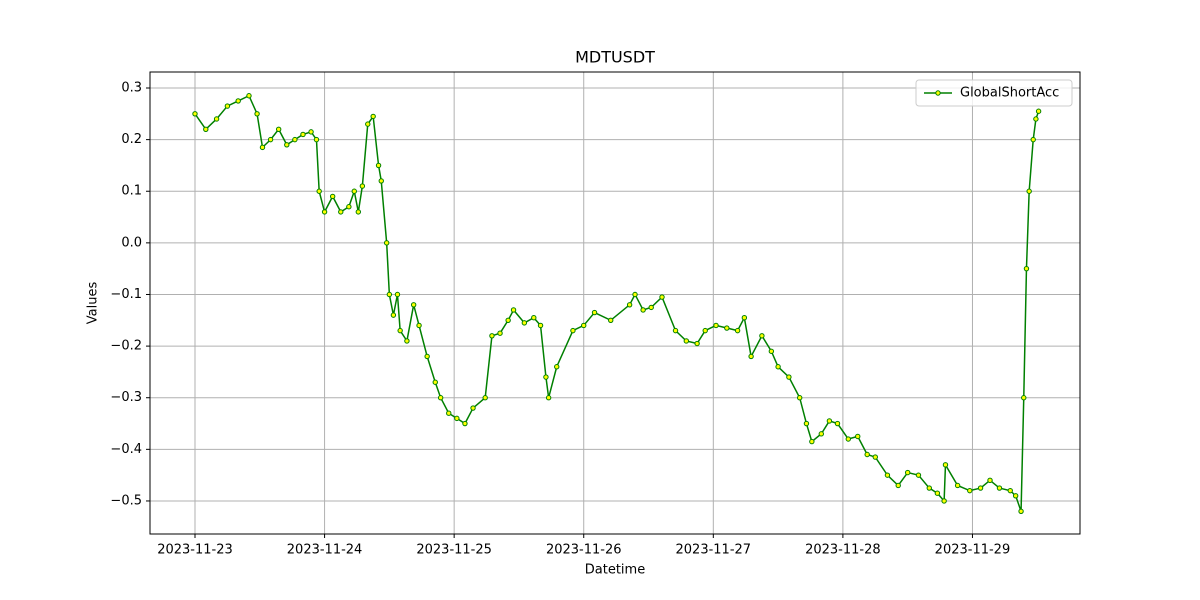  I want to click on y-tick-label: 0.0, so click(131, 242).